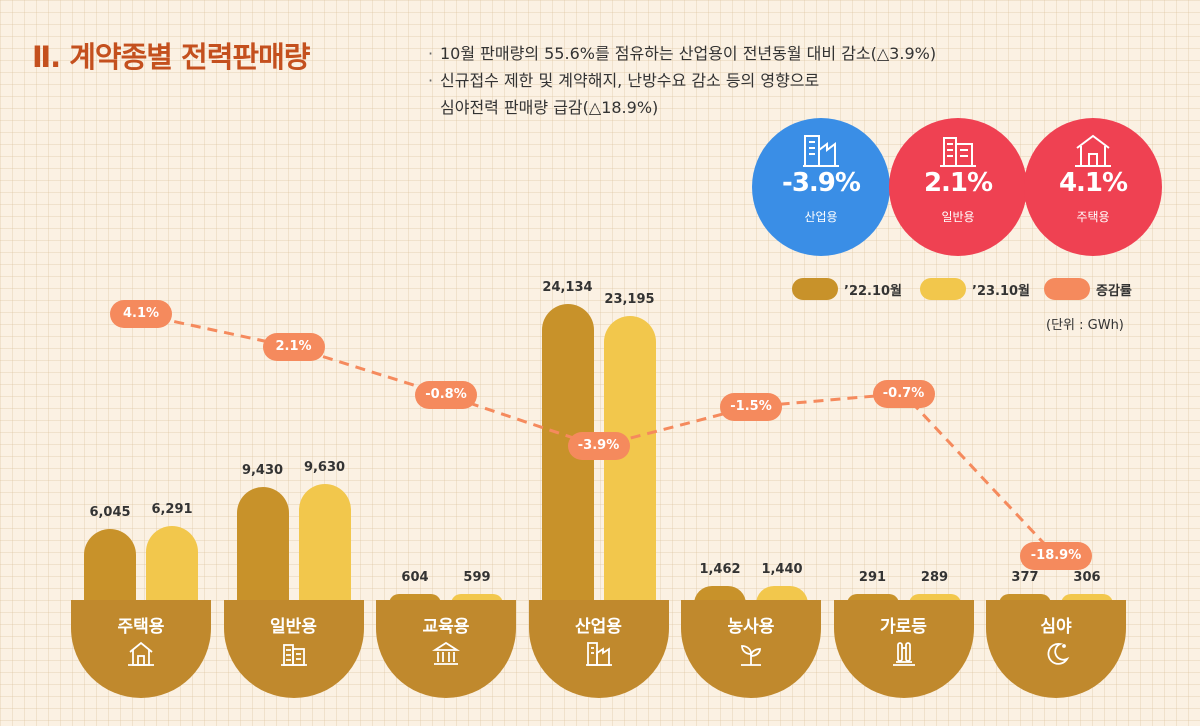  What do you see at coordinates (782, 570) in the screenshot?
I see `value-label: 1,440` at bounding box center [782, 570].